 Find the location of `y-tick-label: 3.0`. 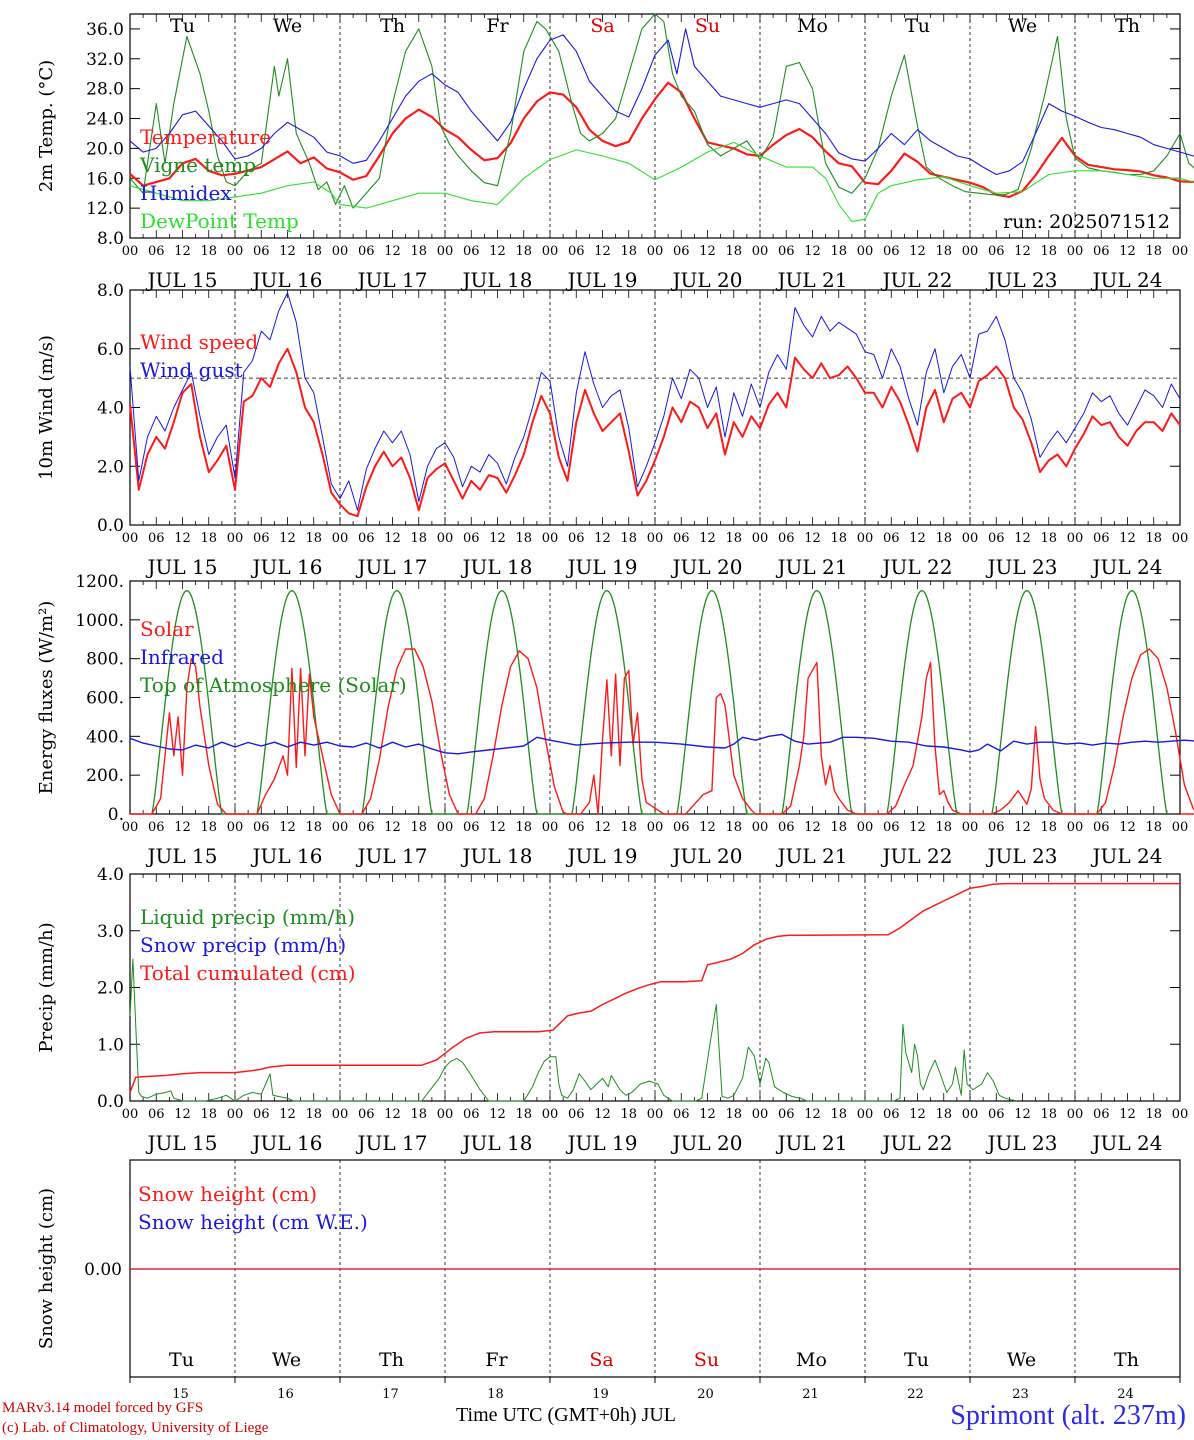

y-tick-label: 3.0 is located at coordinates (110, 932).